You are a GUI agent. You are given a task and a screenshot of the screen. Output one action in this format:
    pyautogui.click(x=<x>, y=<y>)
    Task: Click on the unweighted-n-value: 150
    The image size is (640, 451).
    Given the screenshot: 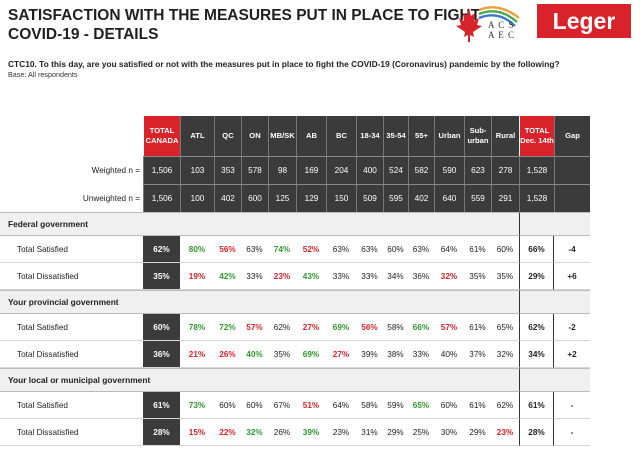 What is the action you would take?
    pyautogui.click(x=341, y=198)
    